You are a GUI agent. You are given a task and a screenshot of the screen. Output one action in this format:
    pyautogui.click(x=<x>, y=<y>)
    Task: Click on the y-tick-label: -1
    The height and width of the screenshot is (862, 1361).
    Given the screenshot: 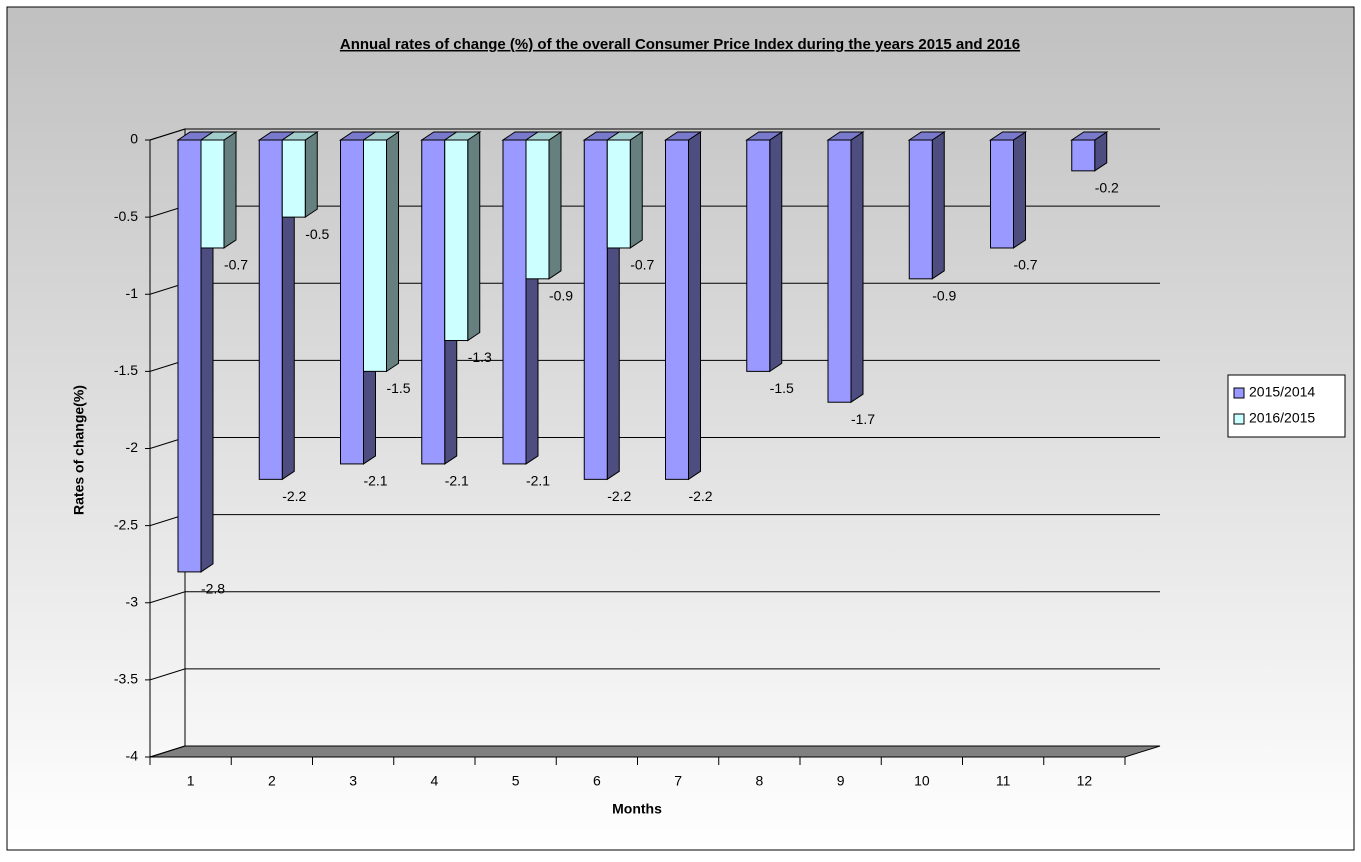 What is the action you would take?
    pyautogui.click(x=132, y=293)
    